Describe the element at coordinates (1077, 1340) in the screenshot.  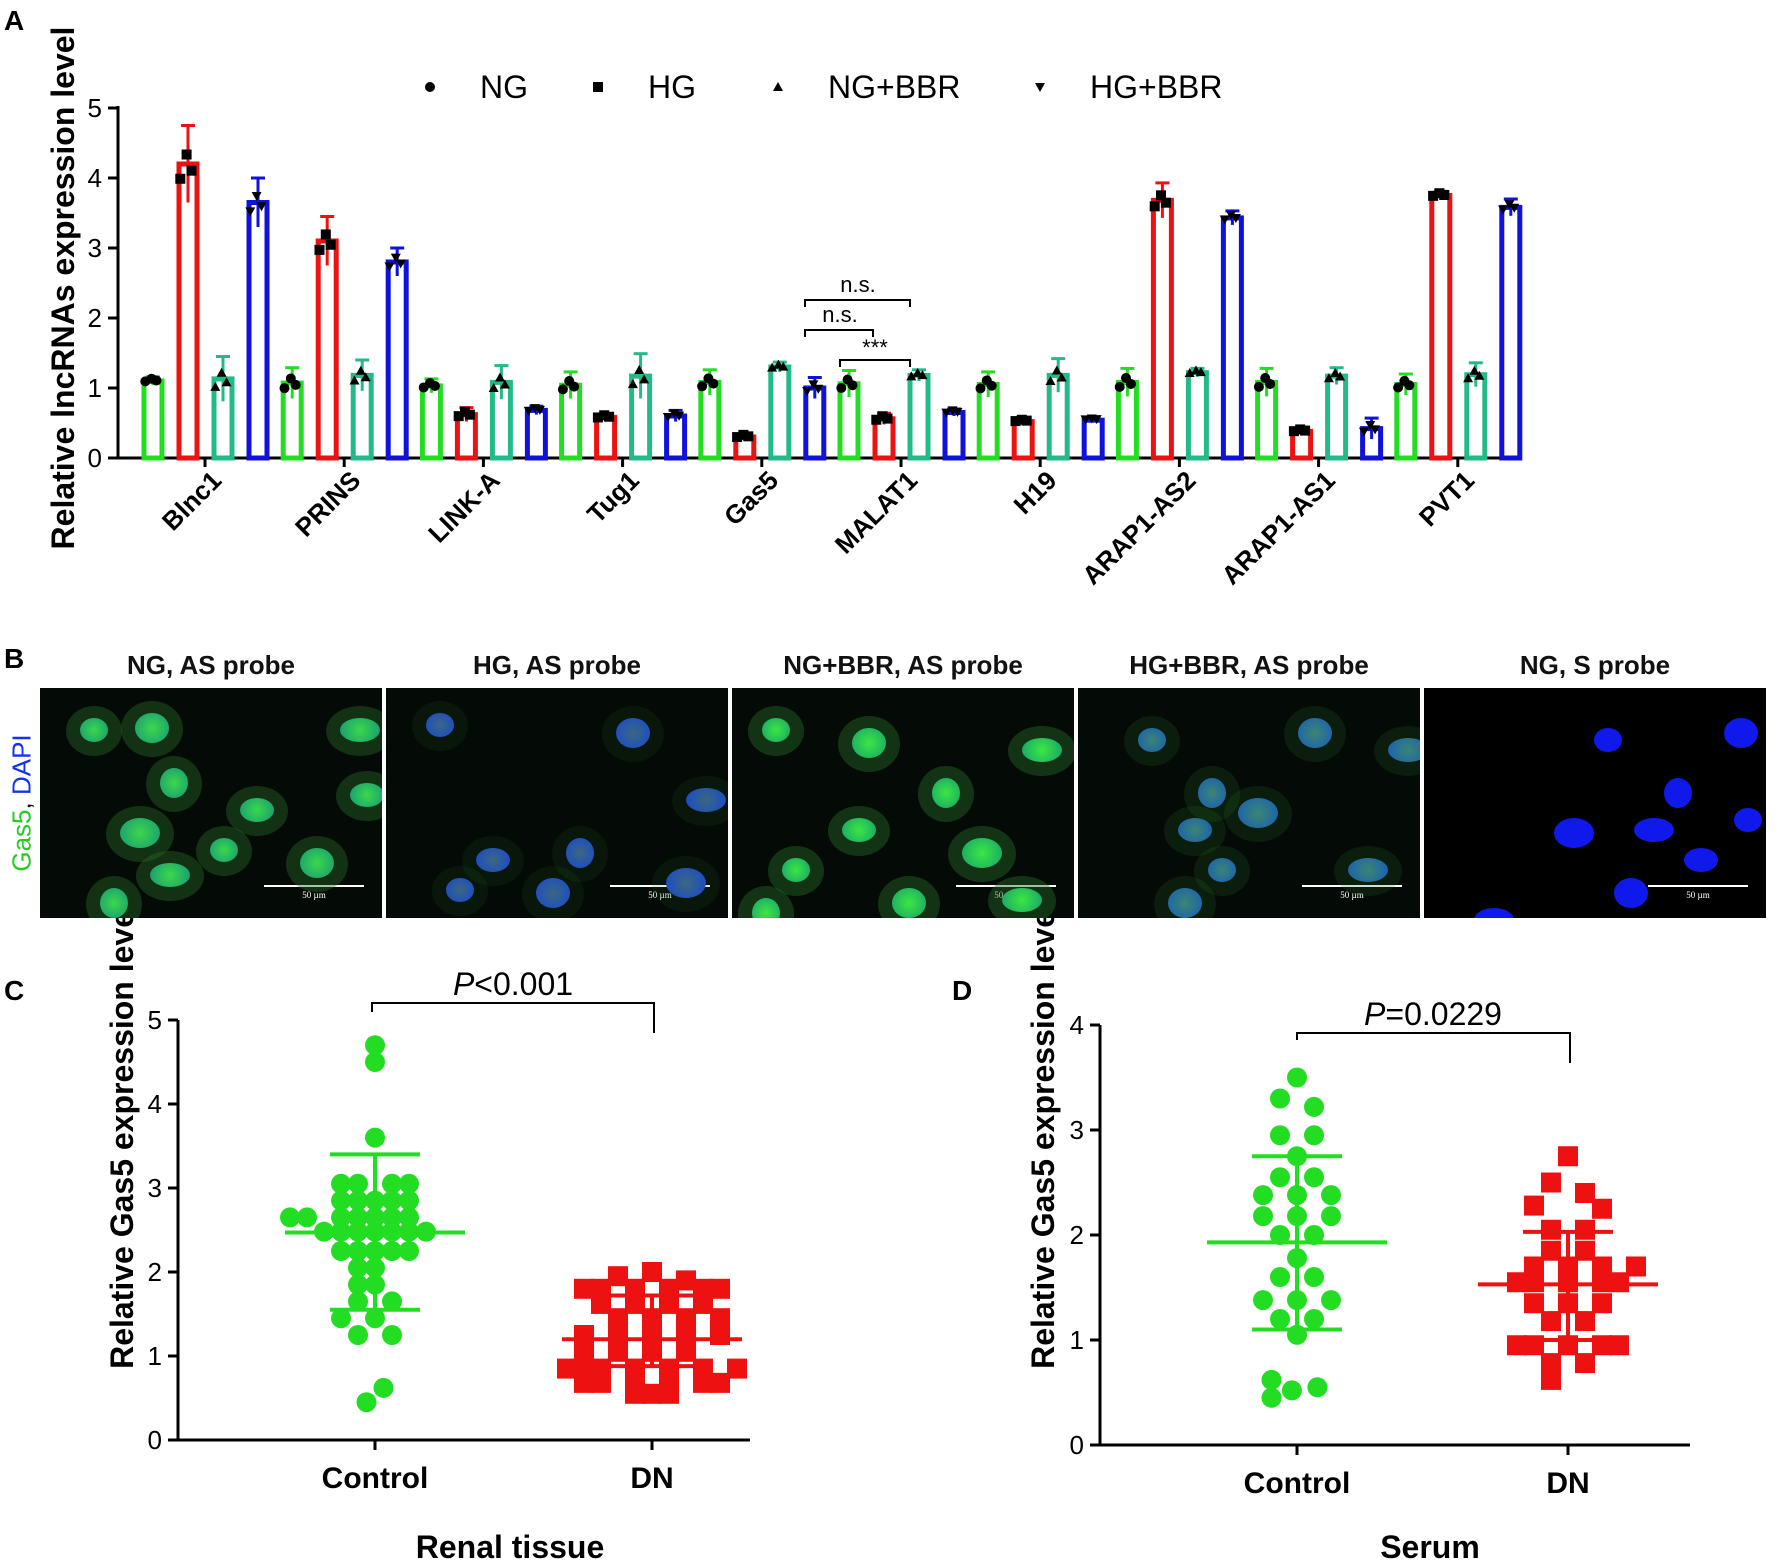
I see `y-tick-label: 1` at that location.